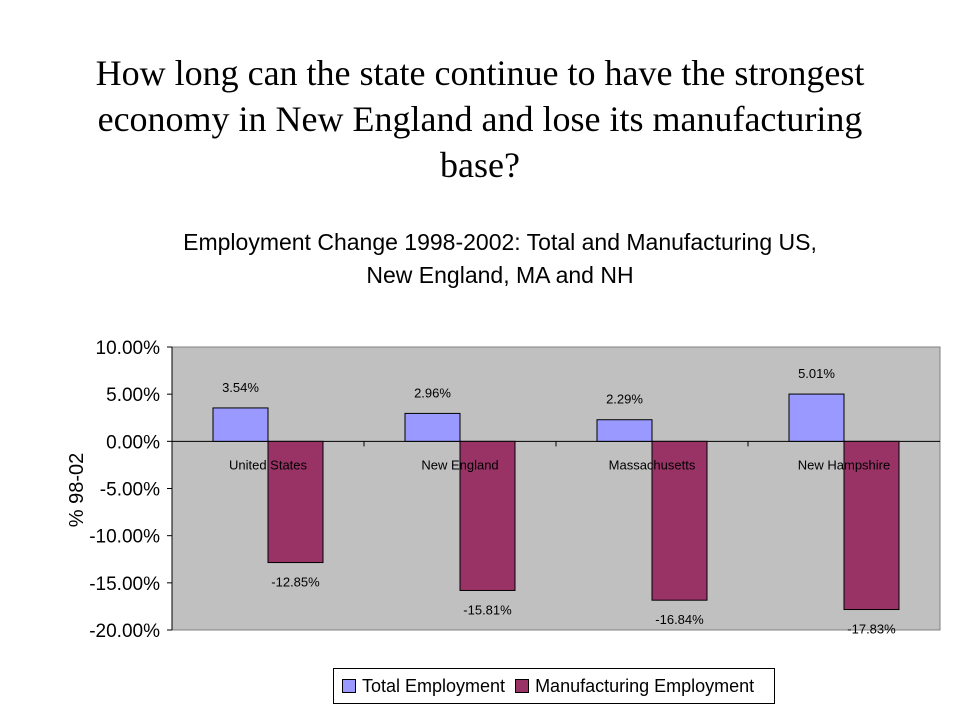  What do you see at coordinates (295, 582) in the screenshot?
I see `data-label-manufacturing: -12.85%` at bounding box center [295, 582].